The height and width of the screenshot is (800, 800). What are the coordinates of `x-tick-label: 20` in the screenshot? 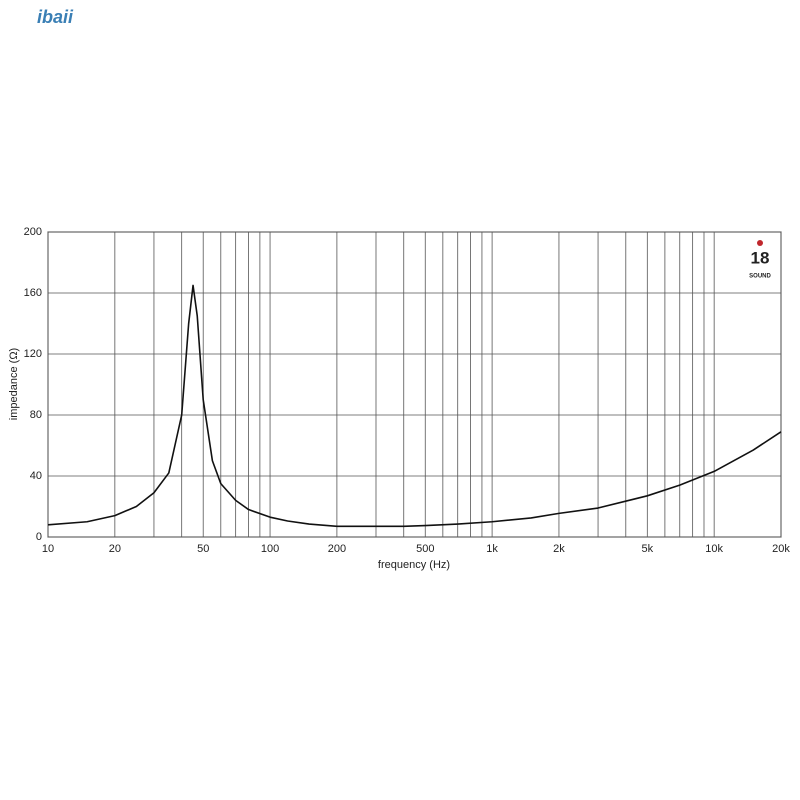 It's located at (115, 549).